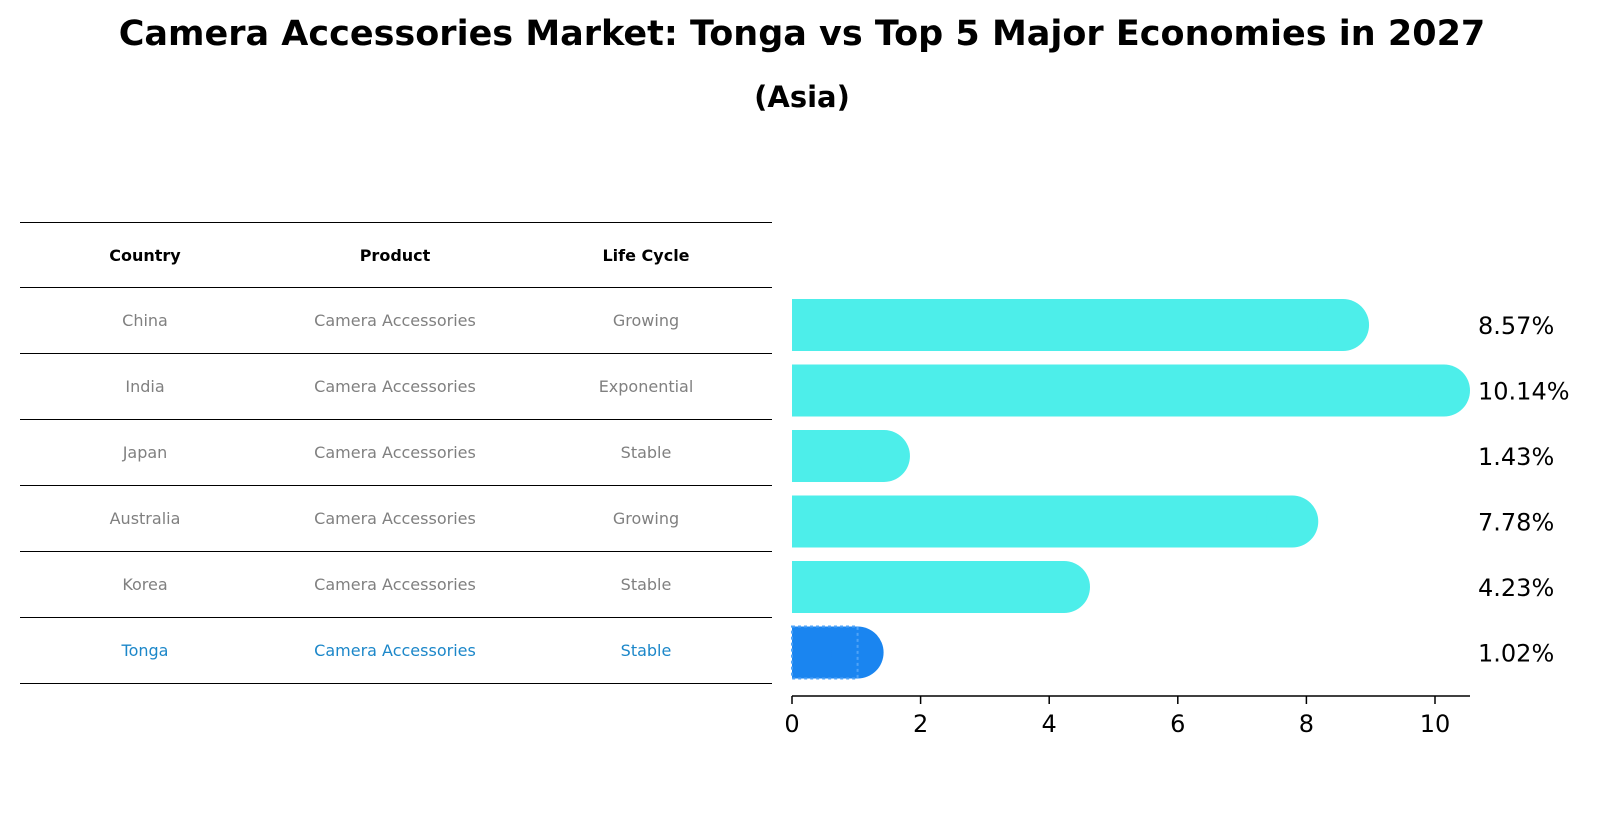  I want to click on x-tick-label: 8, so click(1306, 724).